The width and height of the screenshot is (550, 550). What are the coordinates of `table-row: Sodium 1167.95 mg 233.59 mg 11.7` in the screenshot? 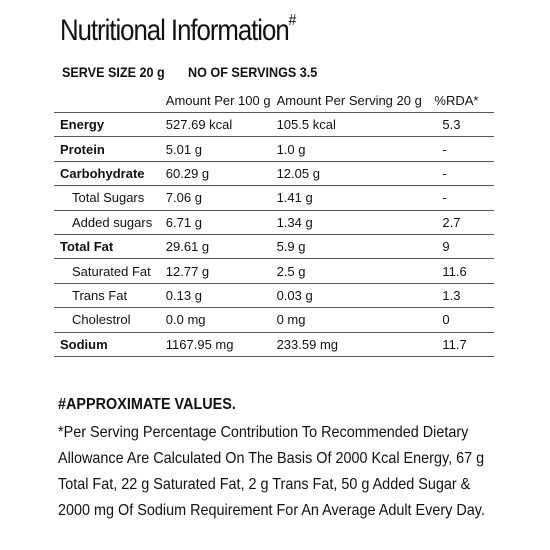 It's located at (274, 344).